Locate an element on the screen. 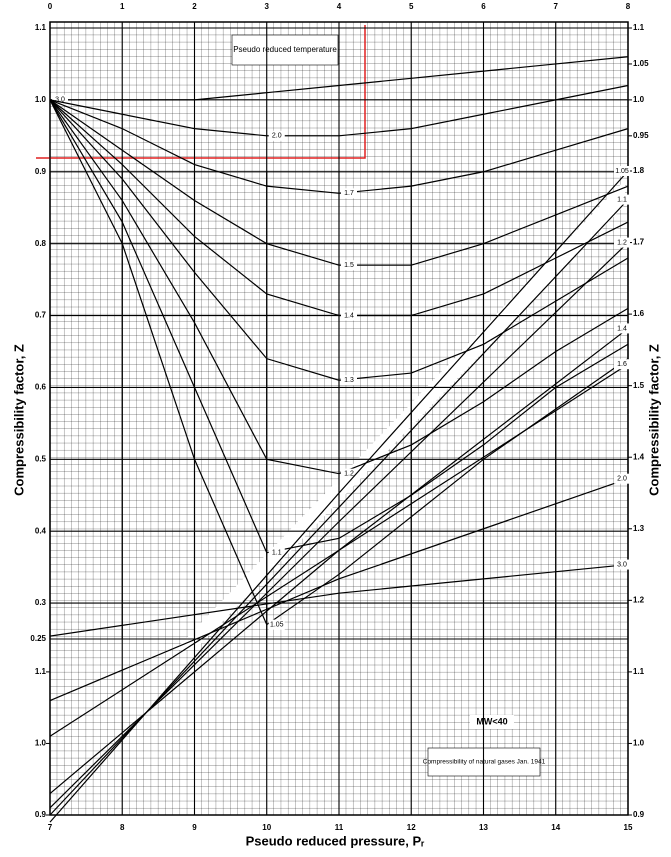 This screenshot has width=671, height=857. y2-tick-label: 1.3 is located at coordinates (639, 528).